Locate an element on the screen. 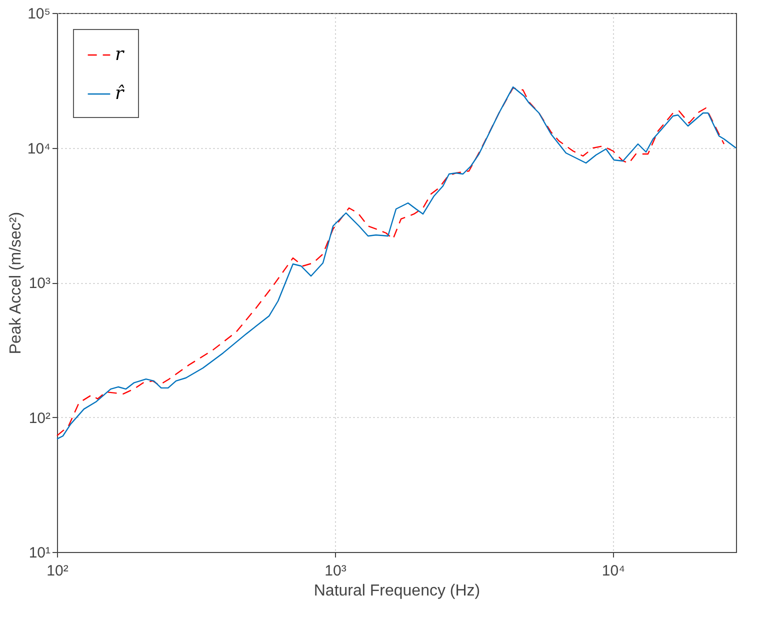  x-tick-label: 10² is located at coordinates (57, 571).